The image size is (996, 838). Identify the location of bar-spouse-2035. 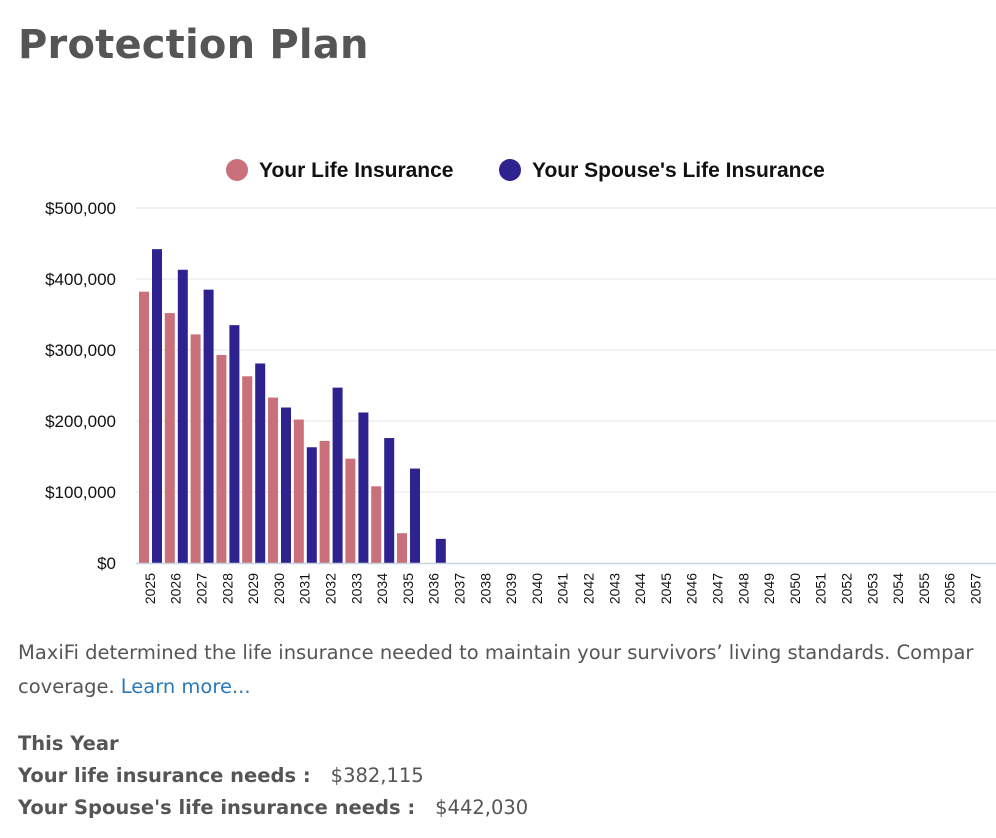
(415, 515).